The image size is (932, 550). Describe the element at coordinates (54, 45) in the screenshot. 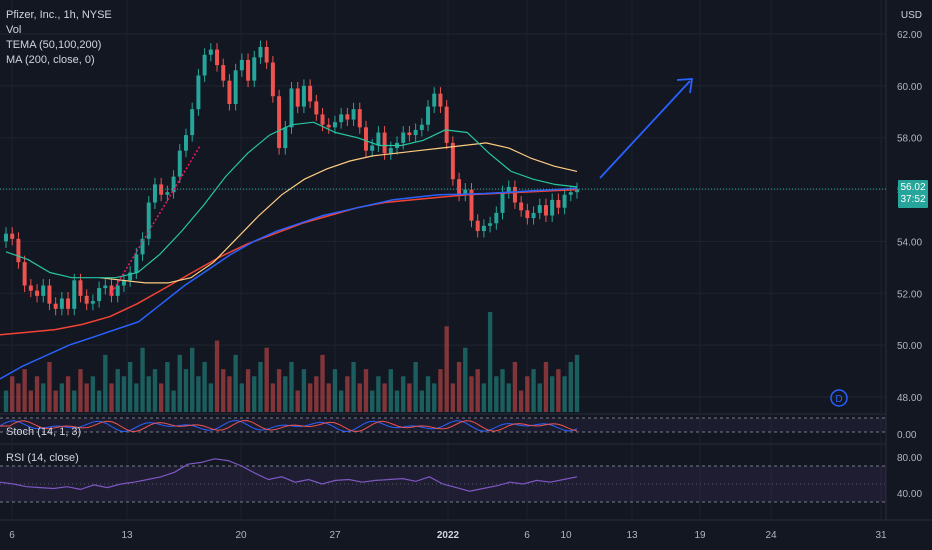

I see `legend-tema: TEMA (50,100,200)` at that location.